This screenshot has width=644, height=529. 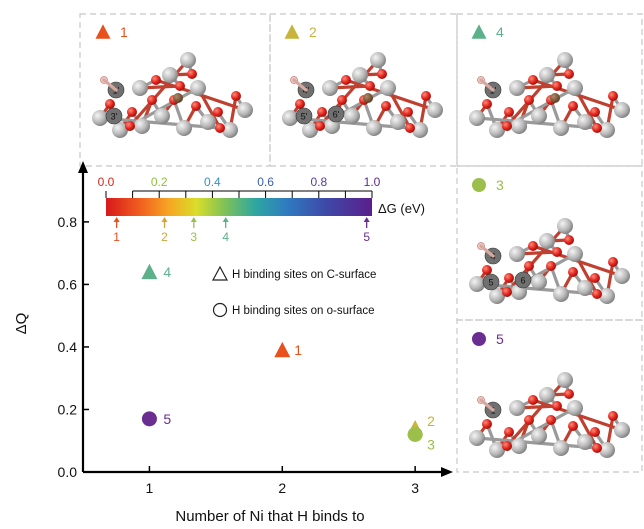 I want to click on point-label-3: 3, so click(x=431, y=444).